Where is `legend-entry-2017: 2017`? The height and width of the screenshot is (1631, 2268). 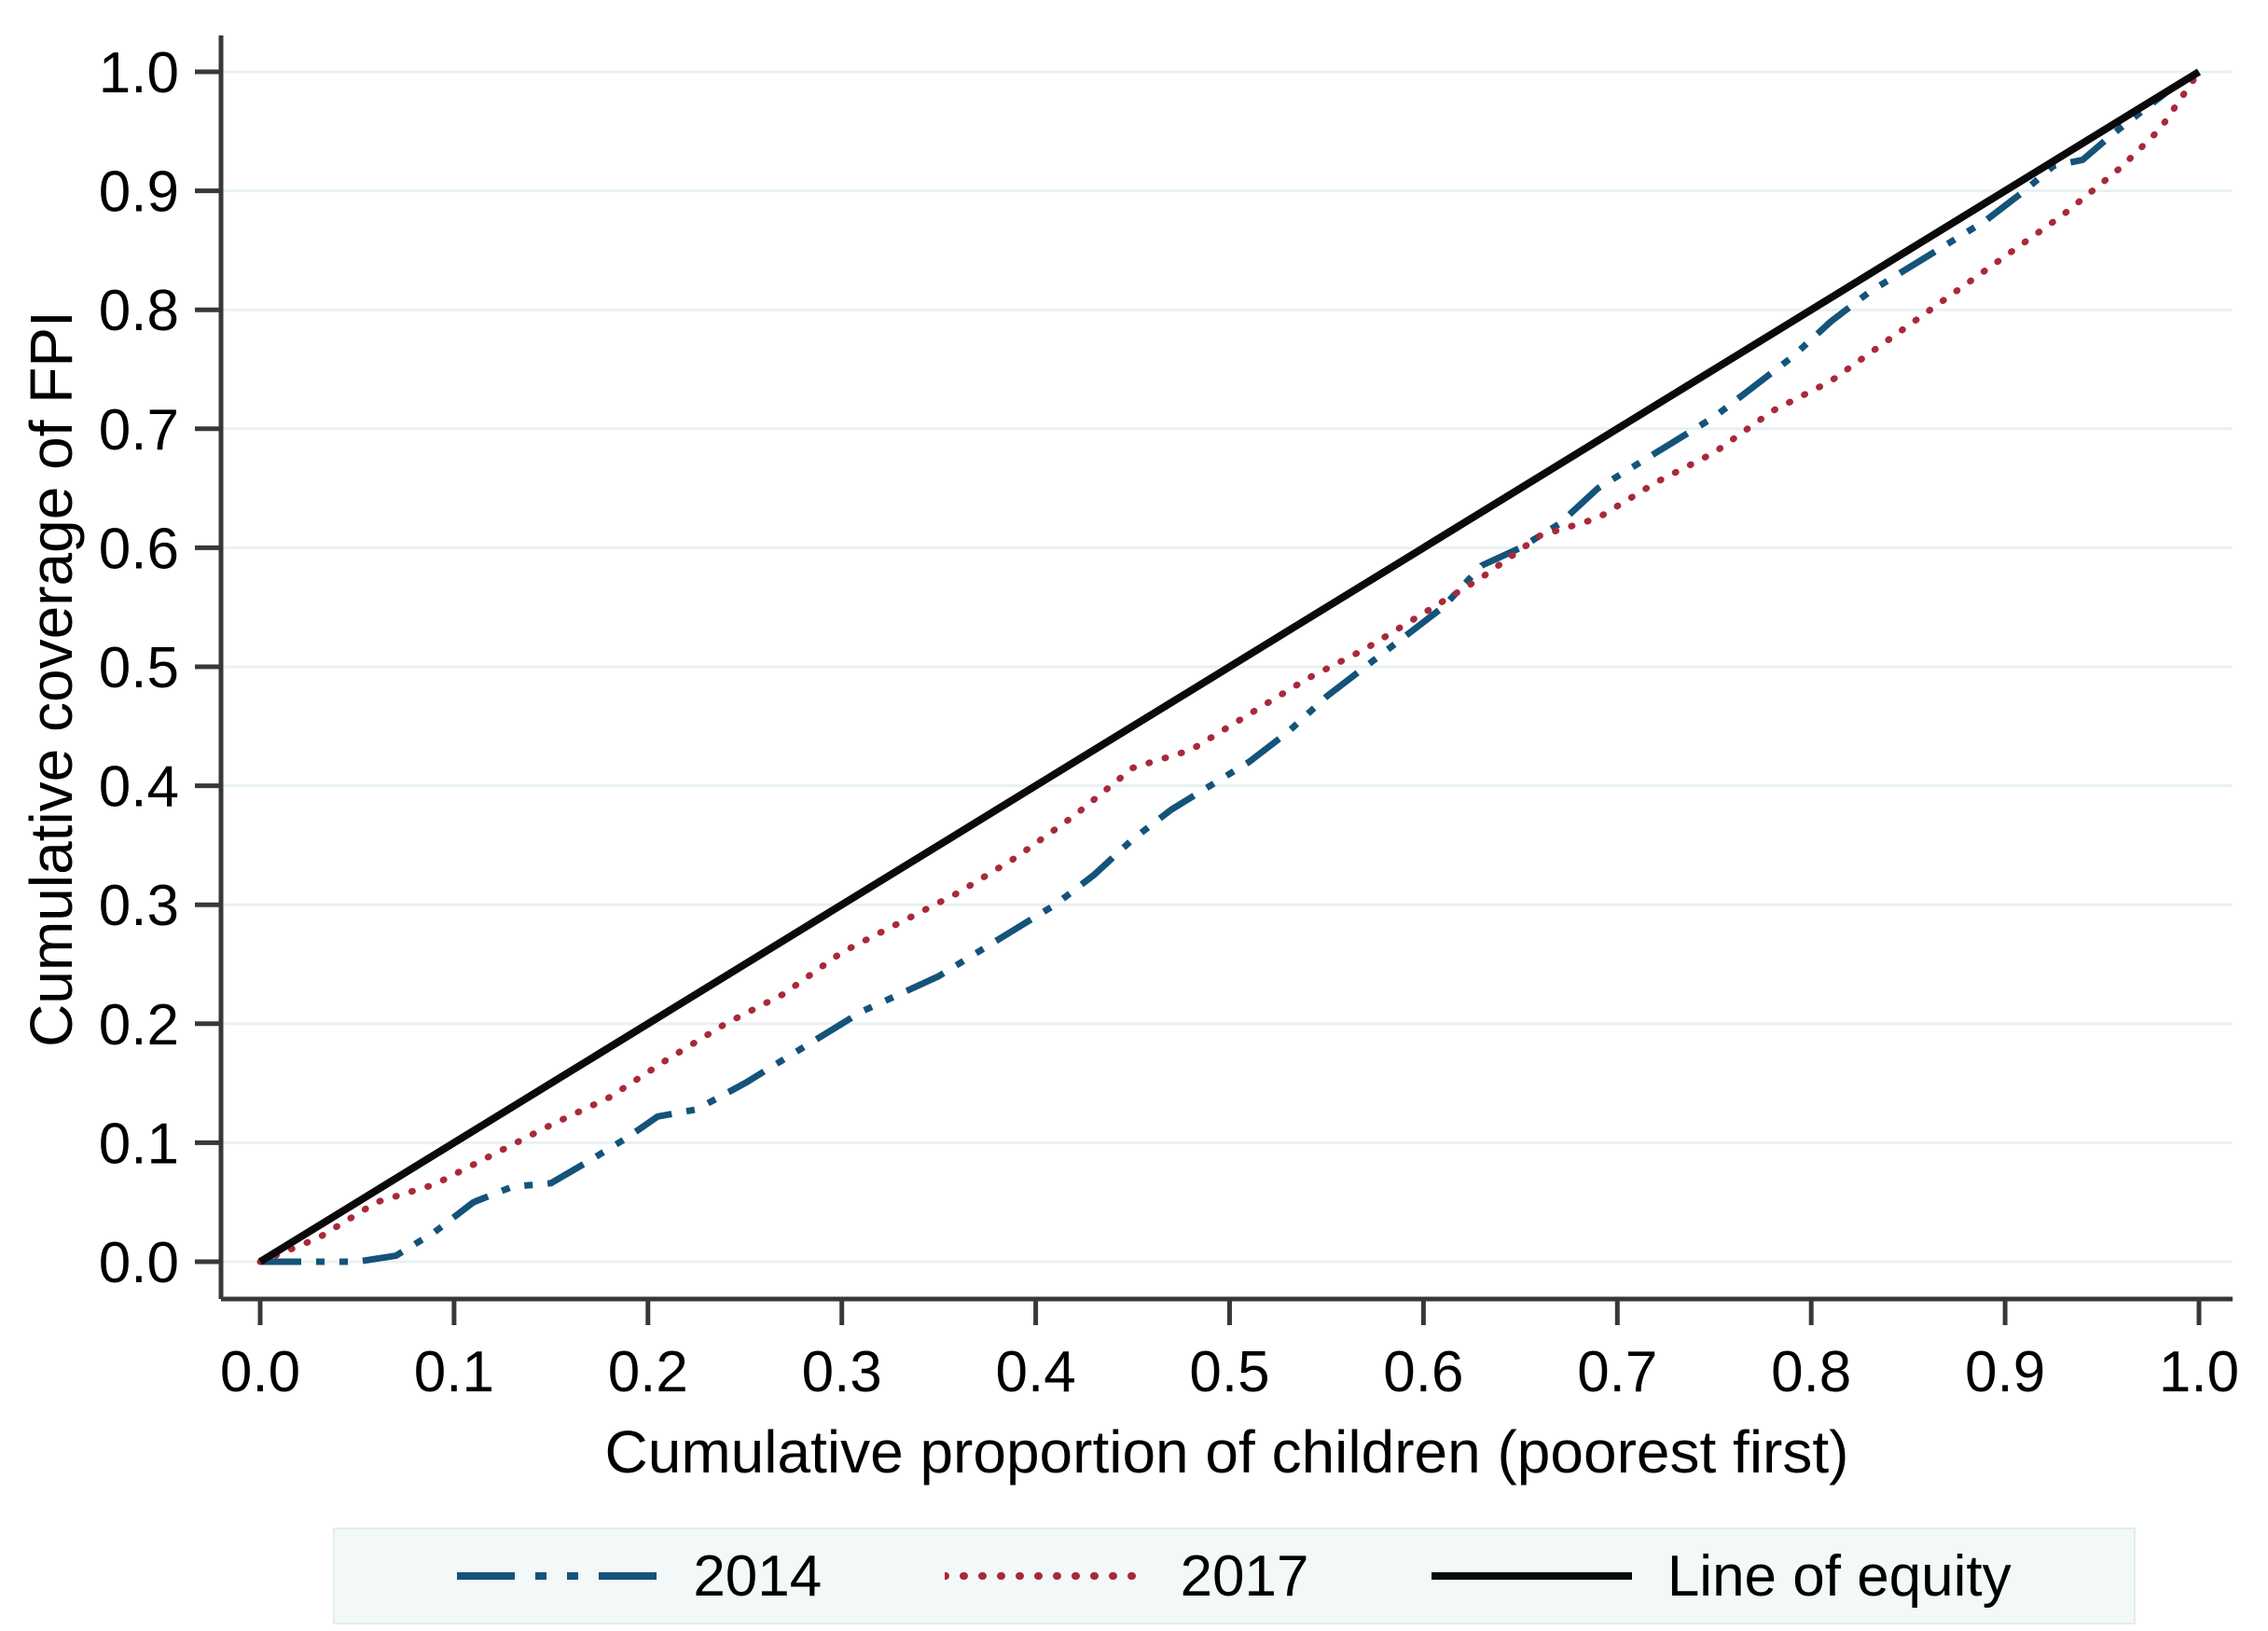
legend-entry-2017: 2017 is located at coordinates (1126, 1576).